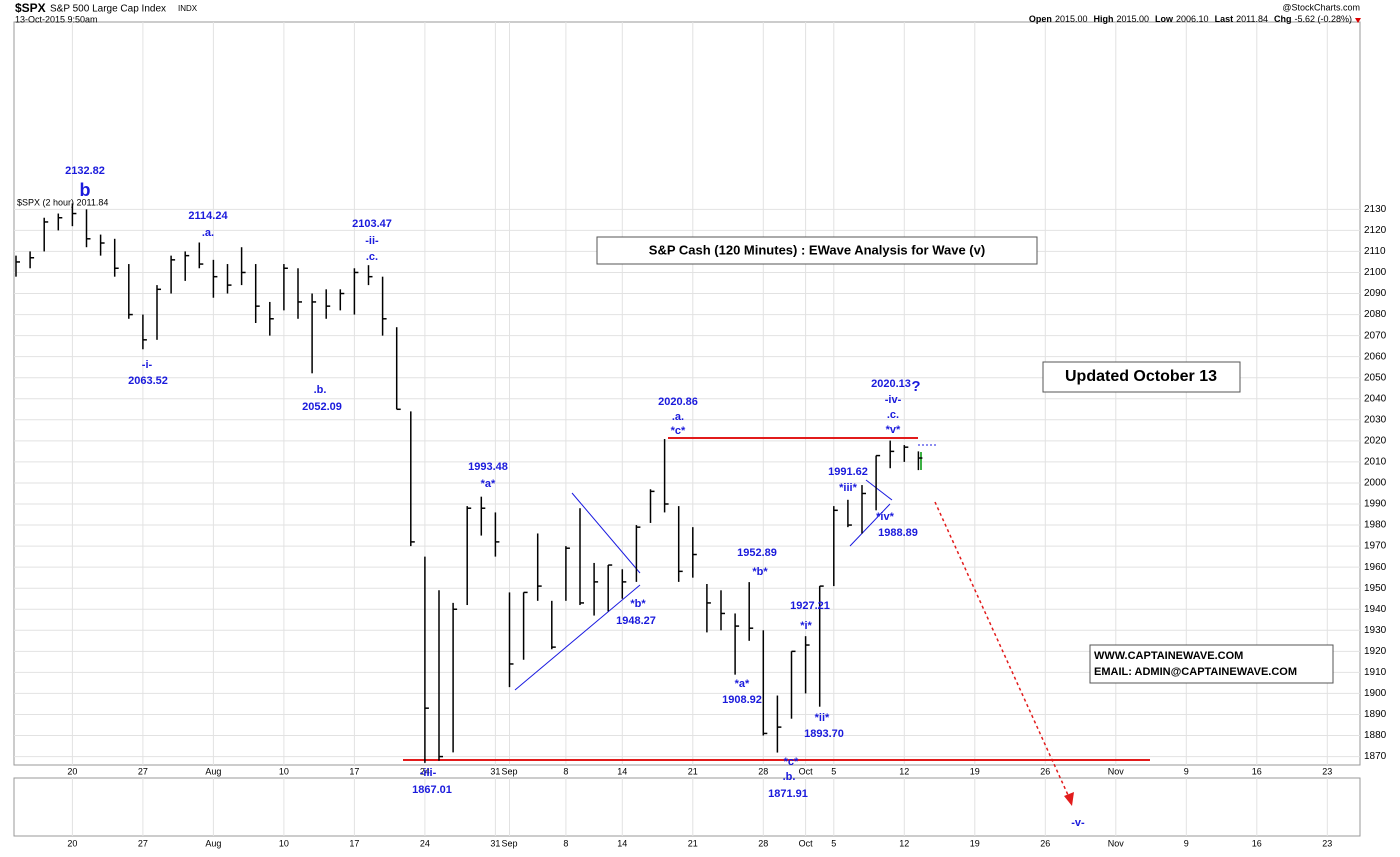 The height and width of the screenshot is (857, 1400). Describe the element at coordinates (1375, 630) in the screenshot. I see `y-tick-label: 1930` at that location.